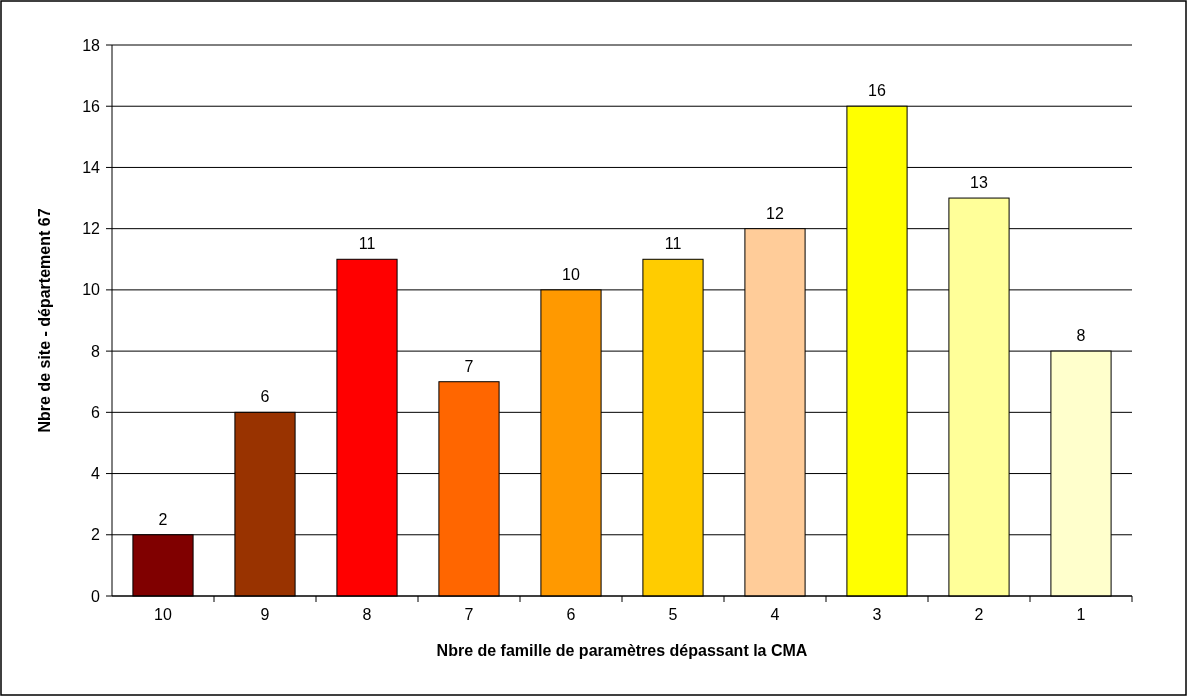 This screenshot has width=1188, height=697. What do you see at coordinates (96, 474) in the screenshot?
I see `y-tick-label: 4` at bounding box center [96, 474].